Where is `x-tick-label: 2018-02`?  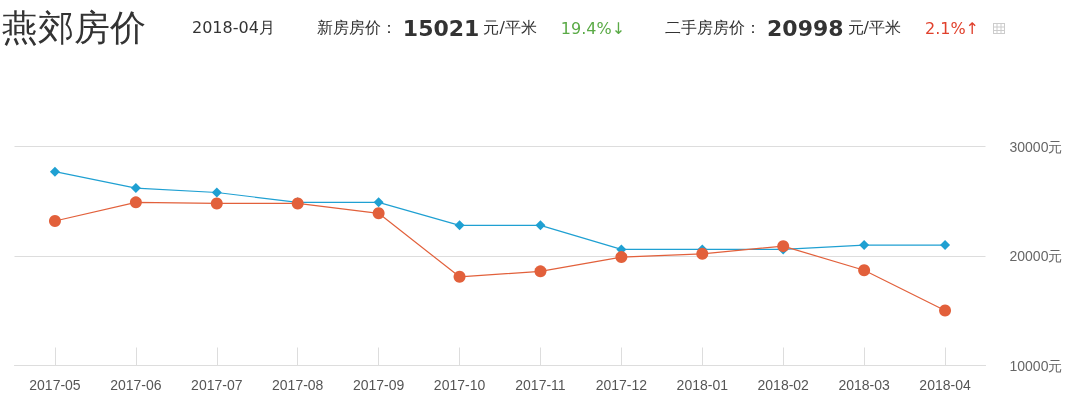 x-tick-label: 2018-02 is located at coordinates (783, 384).